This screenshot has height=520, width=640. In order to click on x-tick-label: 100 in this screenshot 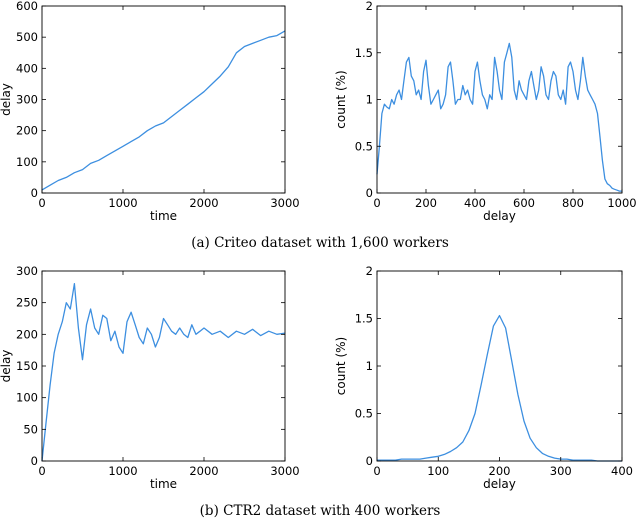, I will do `click(438, 471)`.